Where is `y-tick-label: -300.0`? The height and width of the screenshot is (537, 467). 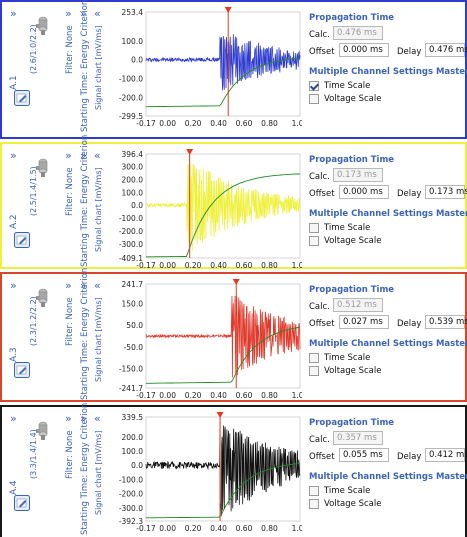 y-tick-label: -300.0 is located at coordinates (131, 244).